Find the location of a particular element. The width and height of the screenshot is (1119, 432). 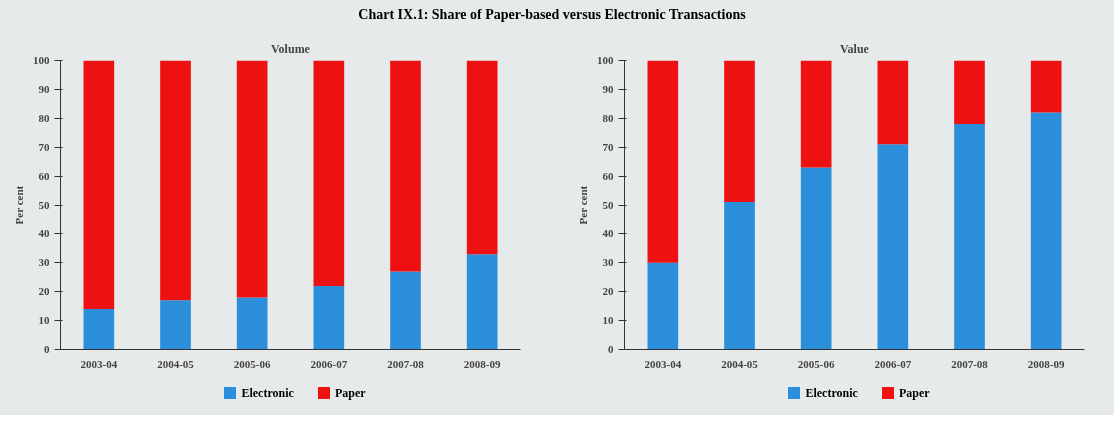

chart-subtitle: Value is located at coordinates (855, 48).